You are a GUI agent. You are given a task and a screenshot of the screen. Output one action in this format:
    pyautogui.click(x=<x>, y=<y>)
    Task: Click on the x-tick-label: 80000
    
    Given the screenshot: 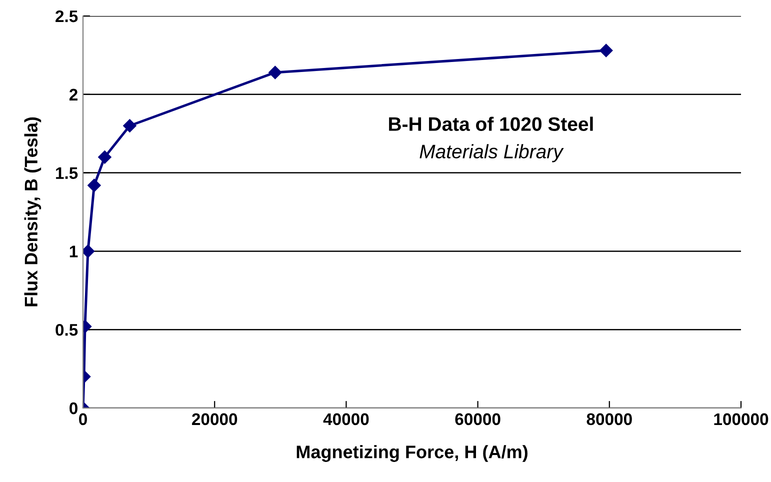 What is the action you would take?
    pyautogui.click(x=609, y=419)
    